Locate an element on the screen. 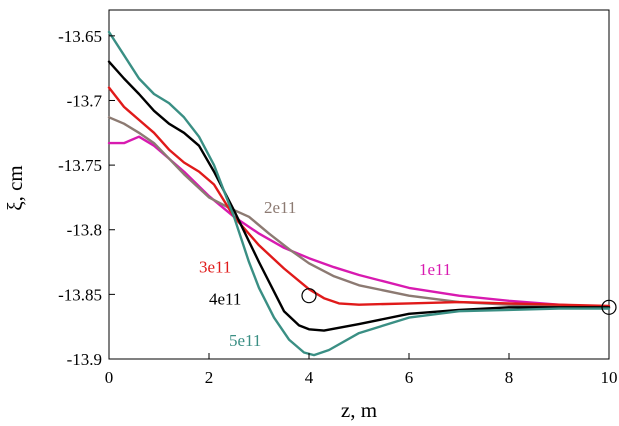  y-tick-label: -13.9 is located at coordinates (84, 359).